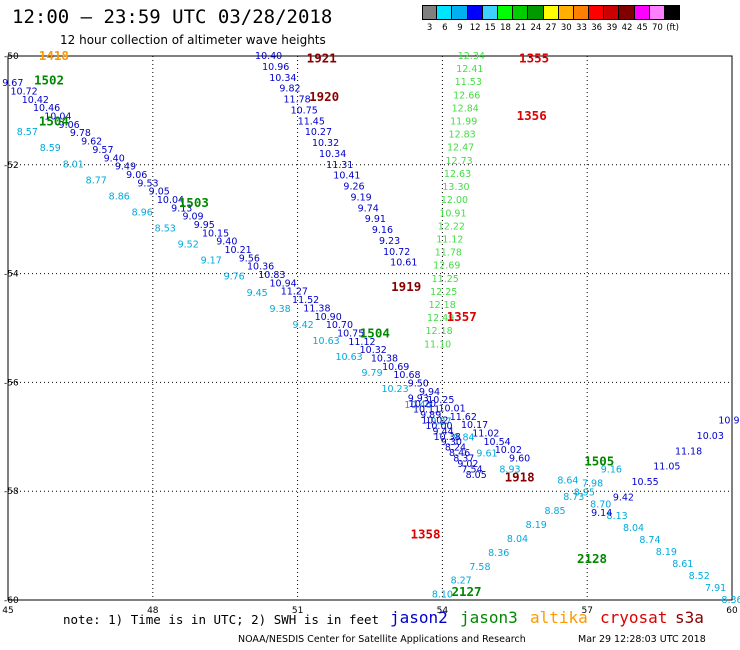  What do you see at coordinates (532, 115) in the screenshot?
I see `track-time-label: 1356` at bounding box center [532, 115].